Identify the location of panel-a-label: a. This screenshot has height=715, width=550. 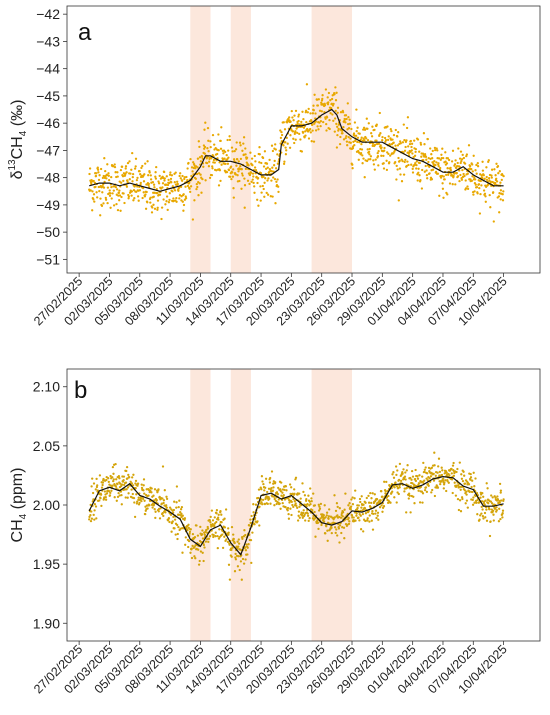
(85, 32).